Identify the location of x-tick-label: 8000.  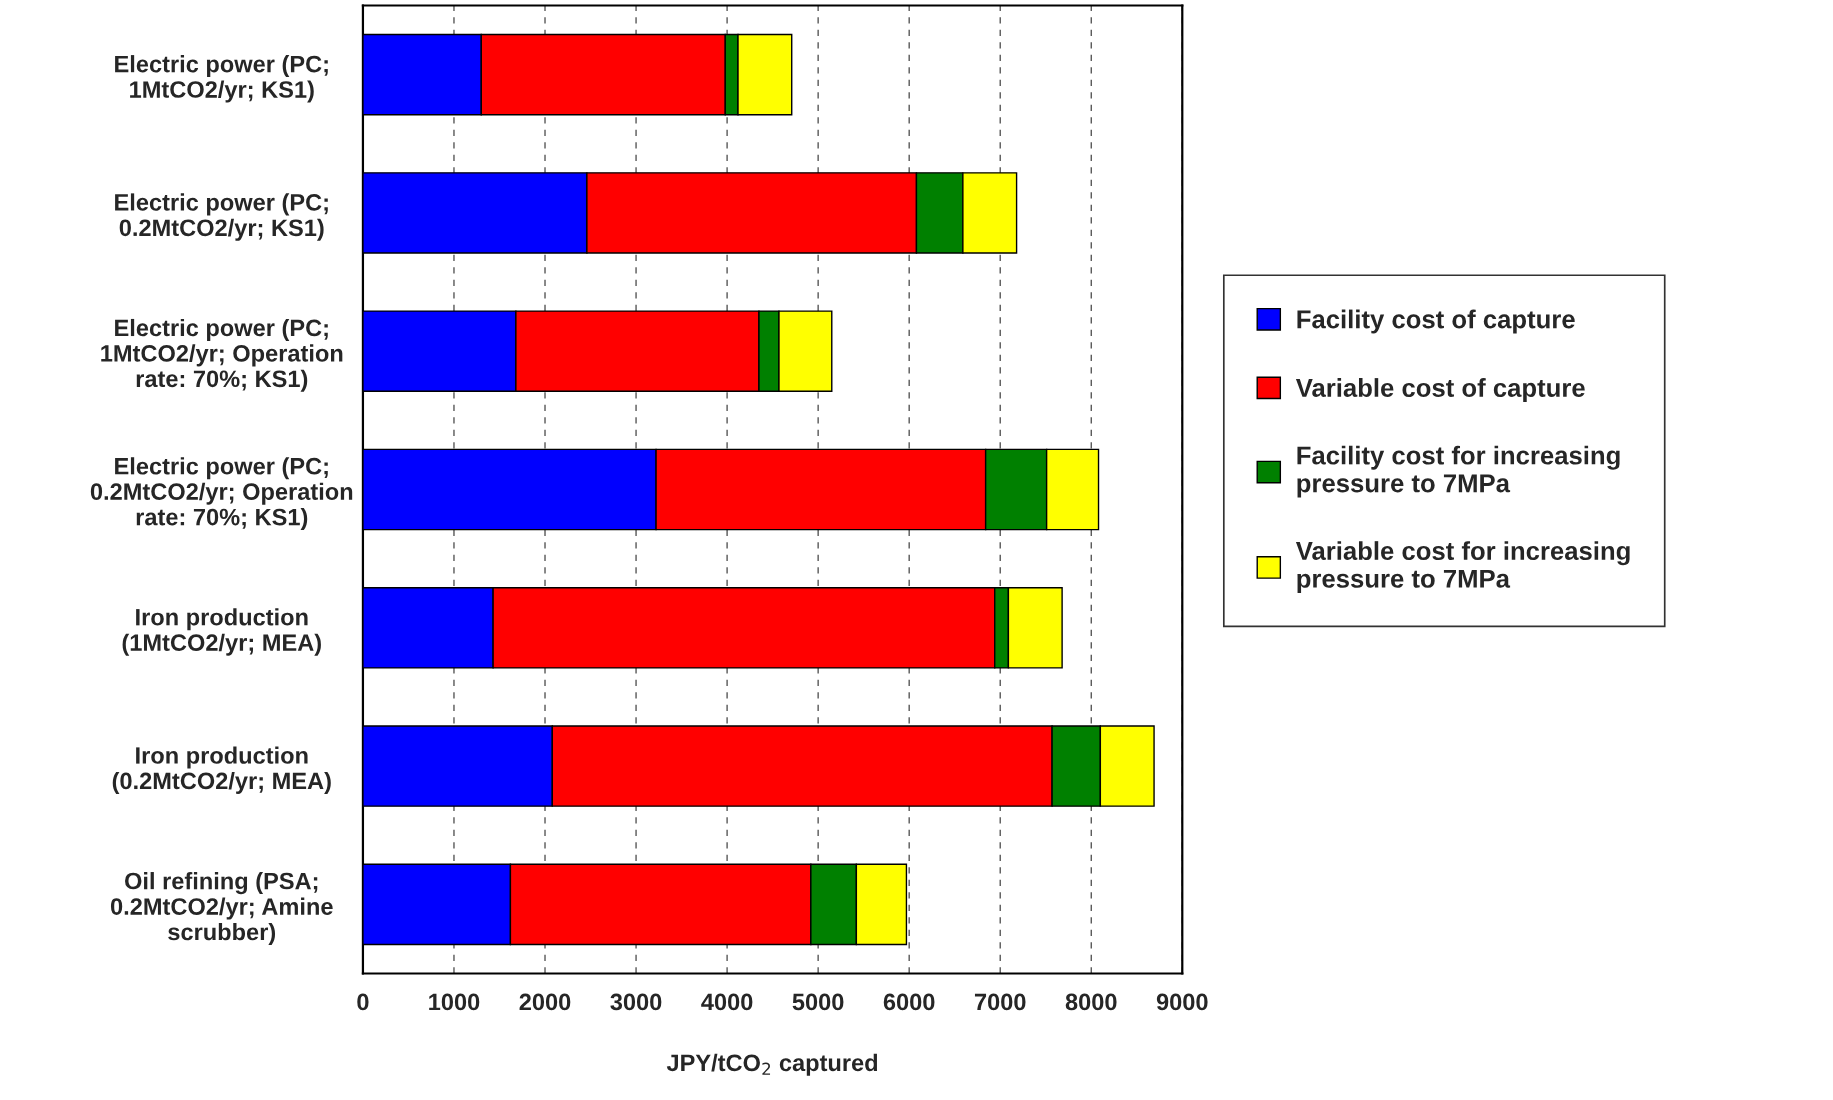
(1091, 1002).